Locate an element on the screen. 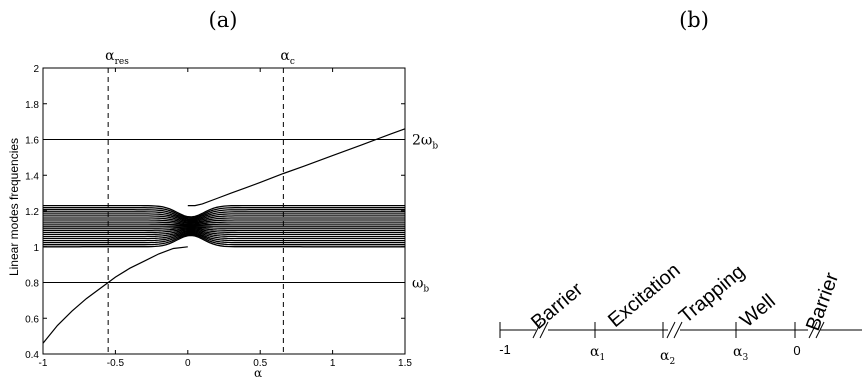 The height and width of the screenshot is (378, 862). y-tick-label: 2 is located at coordinates (36, 69).